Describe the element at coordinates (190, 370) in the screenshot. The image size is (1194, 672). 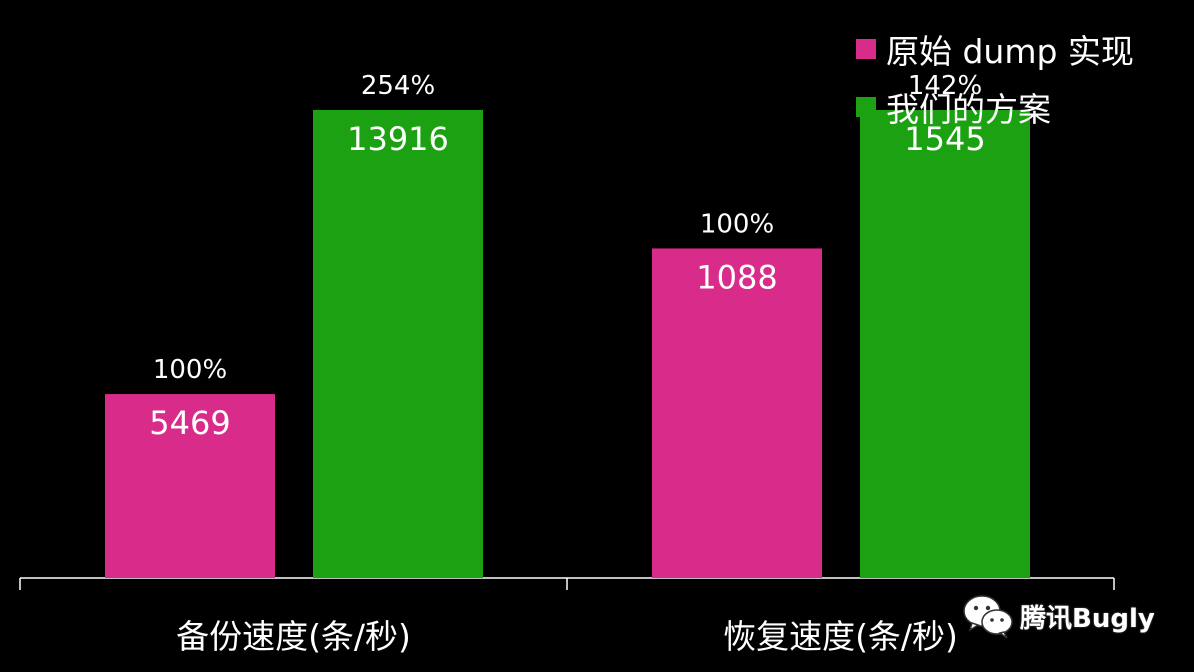
I see `percent-label-0-0: 100%` at that location.